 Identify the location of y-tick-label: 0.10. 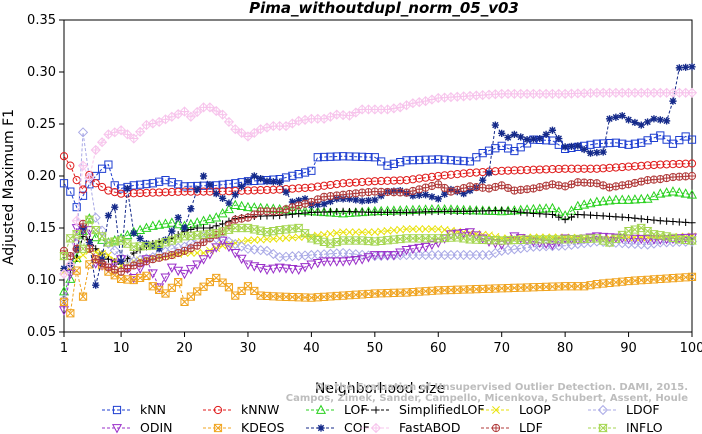
(41, 280).